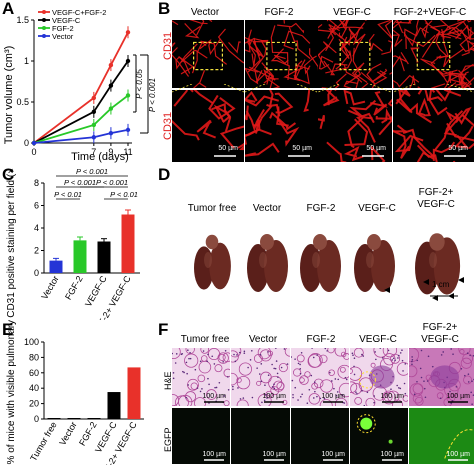  What do you see at coordinates (67, 433) in the screenshot?
I see `x-tick-label: Vector` at bounding box center [67, 433].